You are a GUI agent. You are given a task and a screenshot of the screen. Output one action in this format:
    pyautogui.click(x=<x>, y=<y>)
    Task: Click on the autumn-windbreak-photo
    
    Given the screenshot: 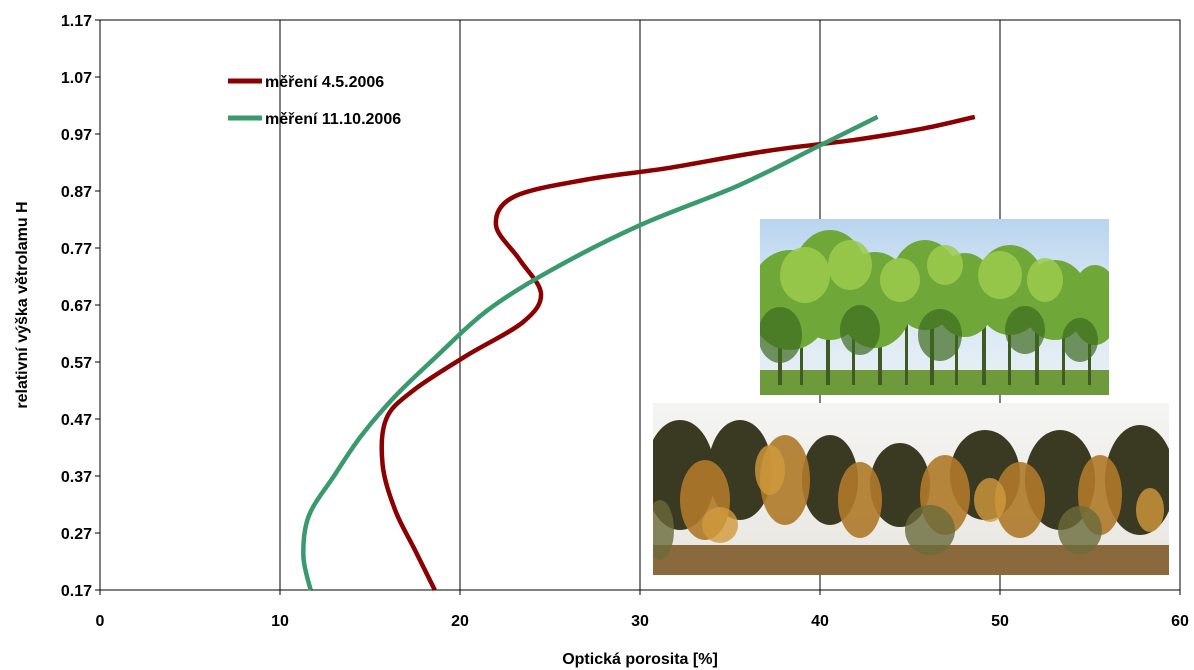 What is the action you would take?
    pyautogui.click(x=911, y=489)
    